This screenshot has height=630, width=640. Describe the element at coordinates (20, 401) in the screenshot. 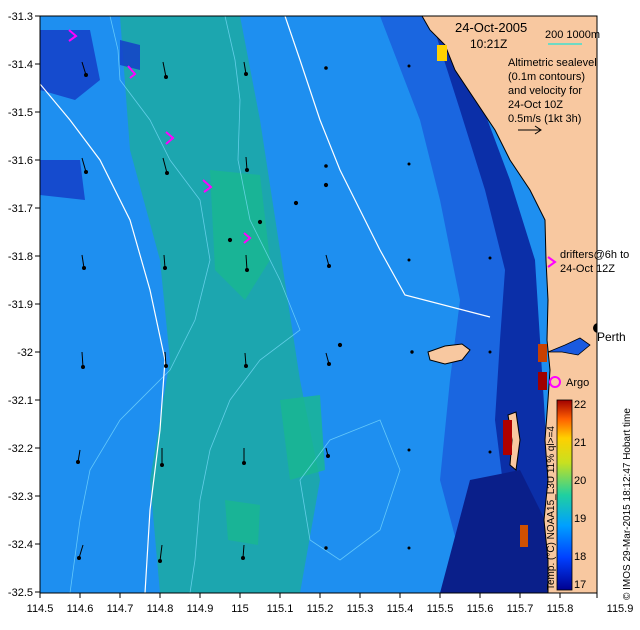

I see `y-tick-label: -32.1` at that location.